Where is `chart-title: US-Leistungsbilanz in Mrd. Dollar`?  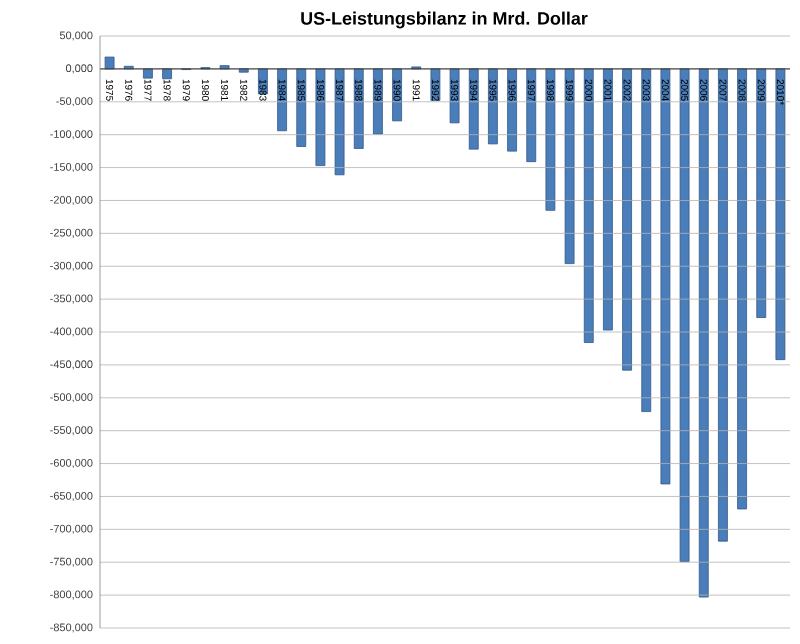 chart-title: US-Leistungsbilanz in Mrd. Dollar is located at coordinates (444, 20).